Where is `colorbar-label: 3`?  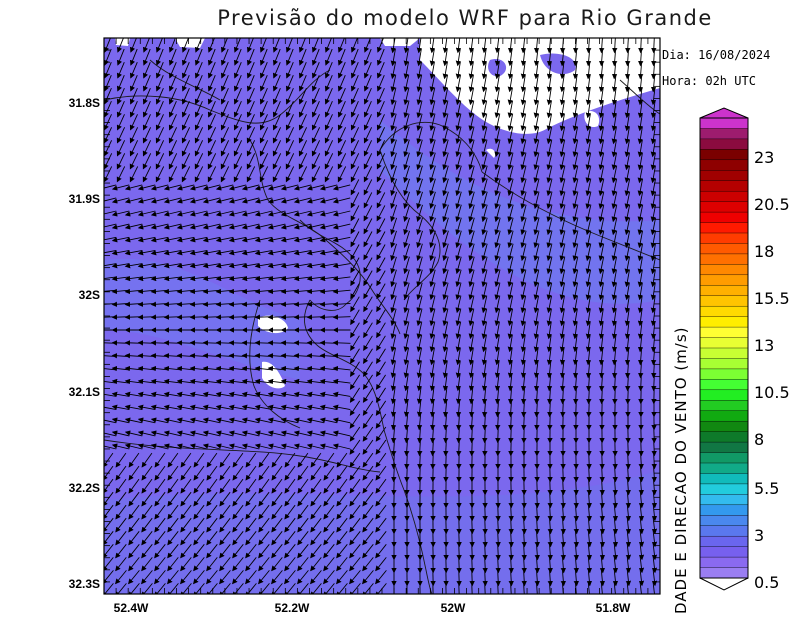
colorbar-label: 3 is located at coordinates (759, 535).